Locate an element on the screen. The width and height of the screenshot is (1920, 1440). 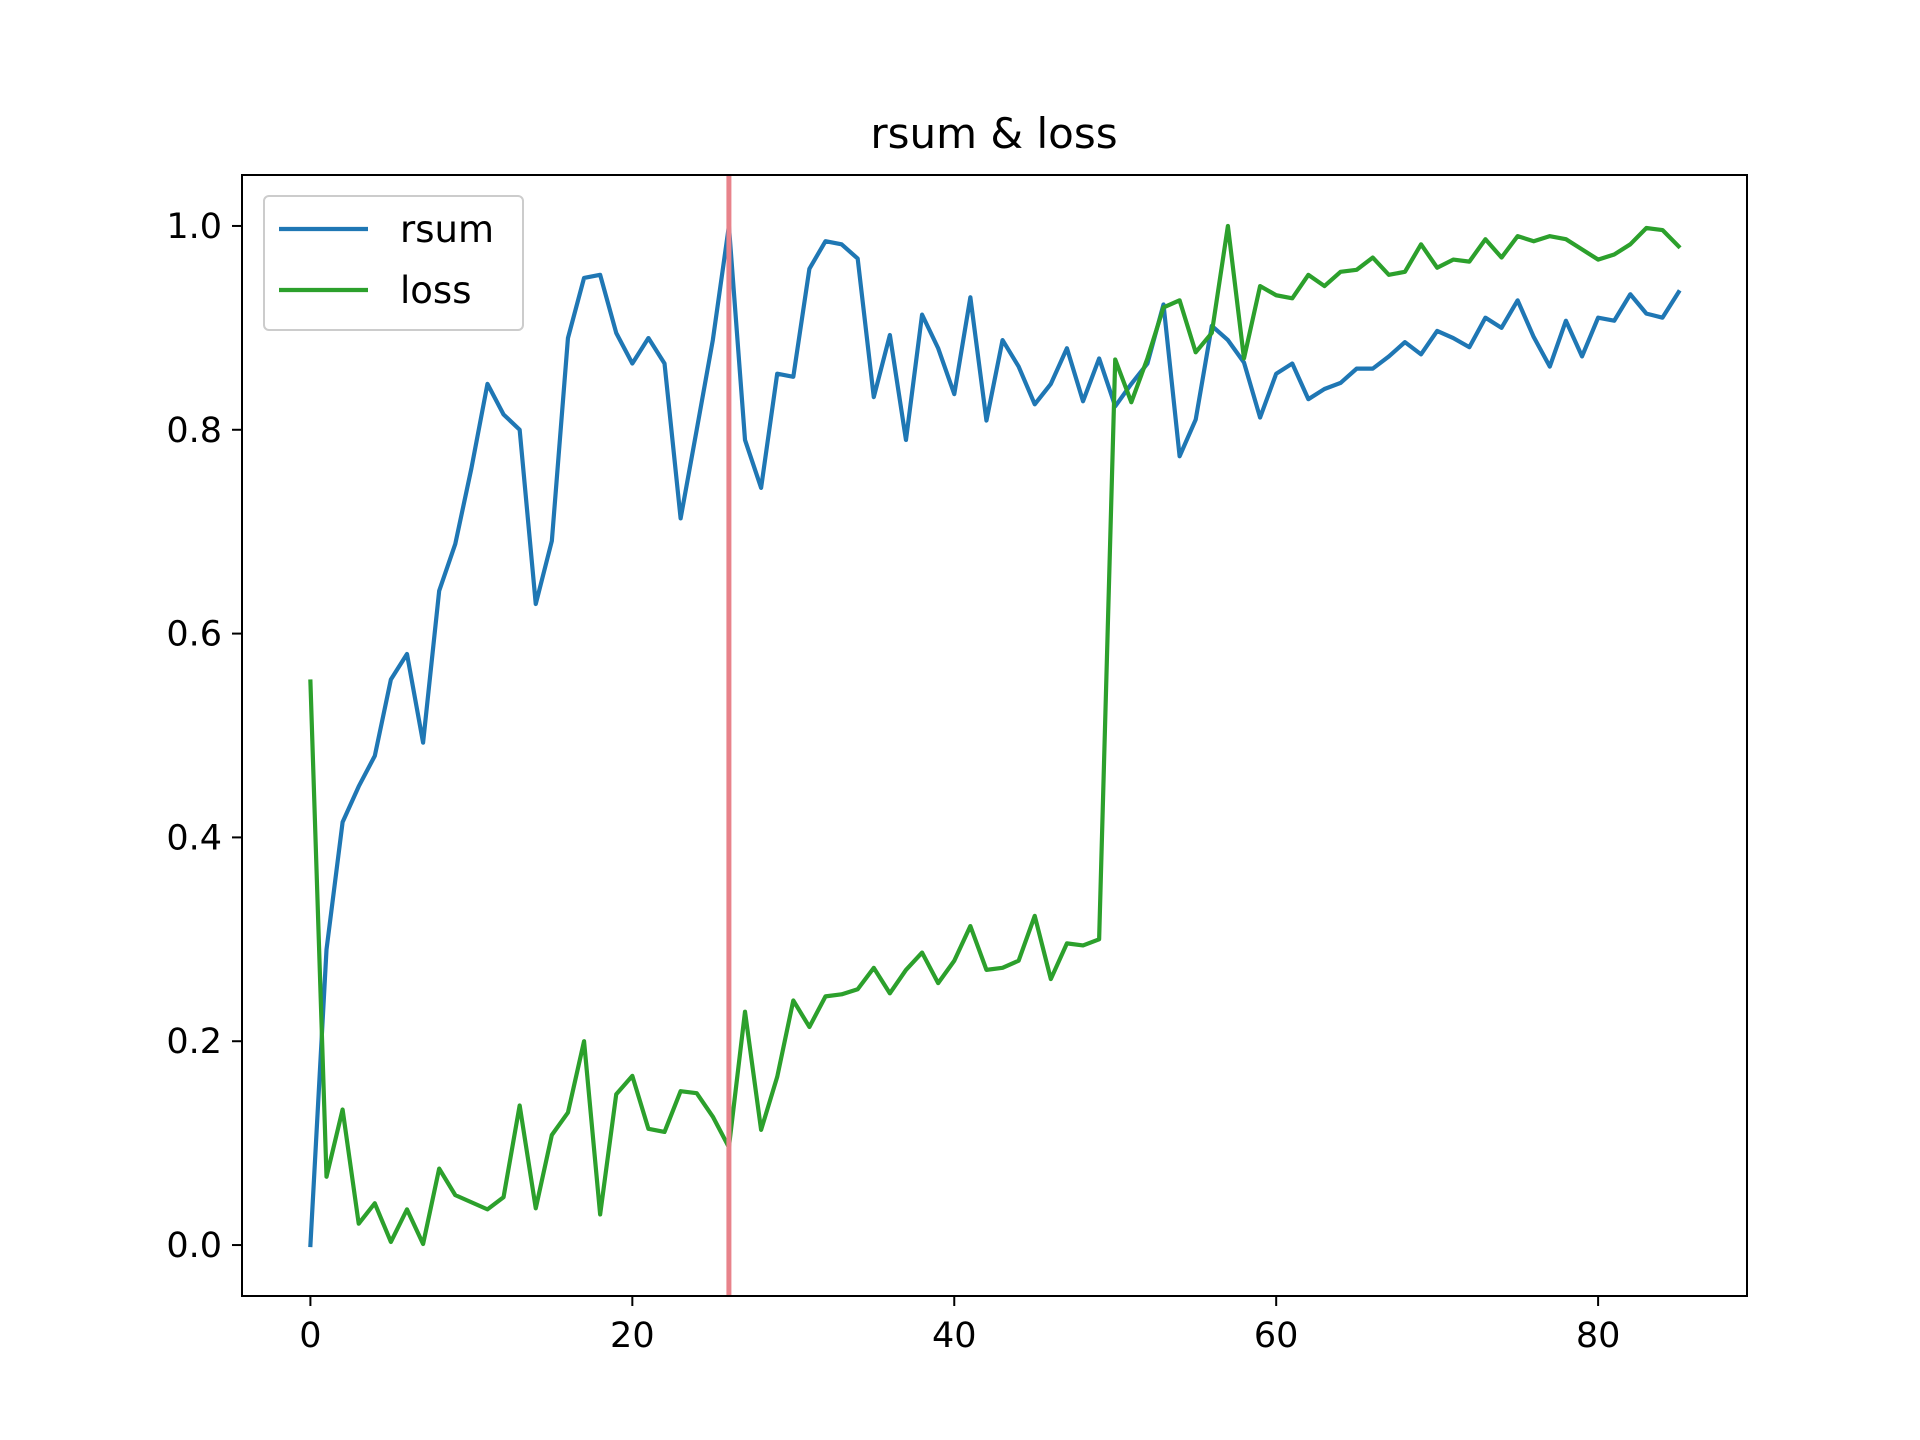
legend-label-rsum: rsum is located at coordinates (447, 229).